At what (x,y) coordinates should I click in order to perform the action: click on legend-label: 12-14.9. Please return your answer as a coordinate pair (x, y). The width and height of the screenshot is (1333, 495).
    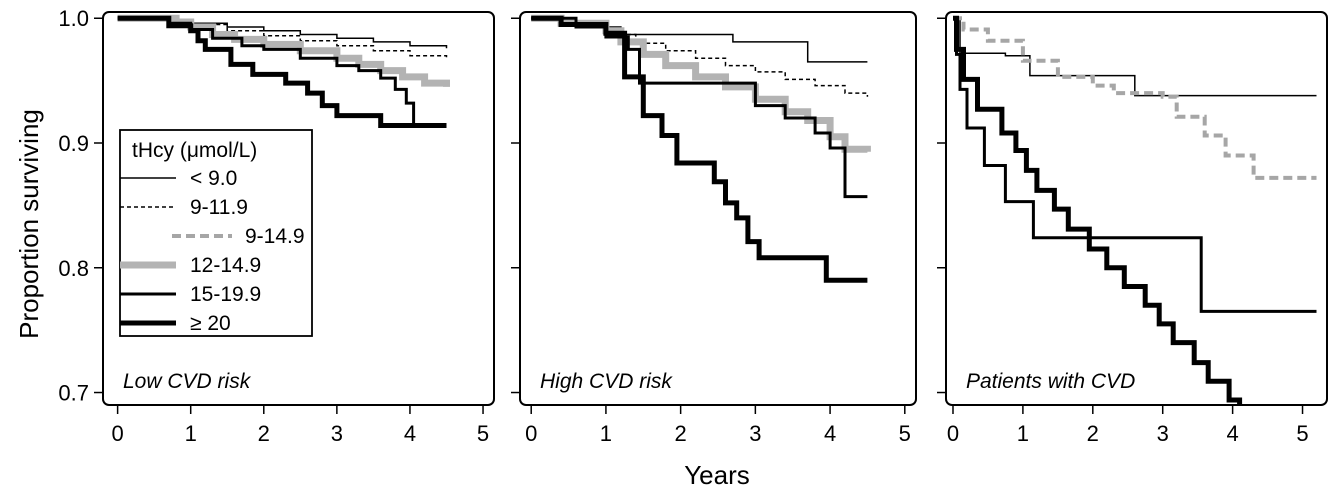
    Looking at the image, I should click on (225, 265).